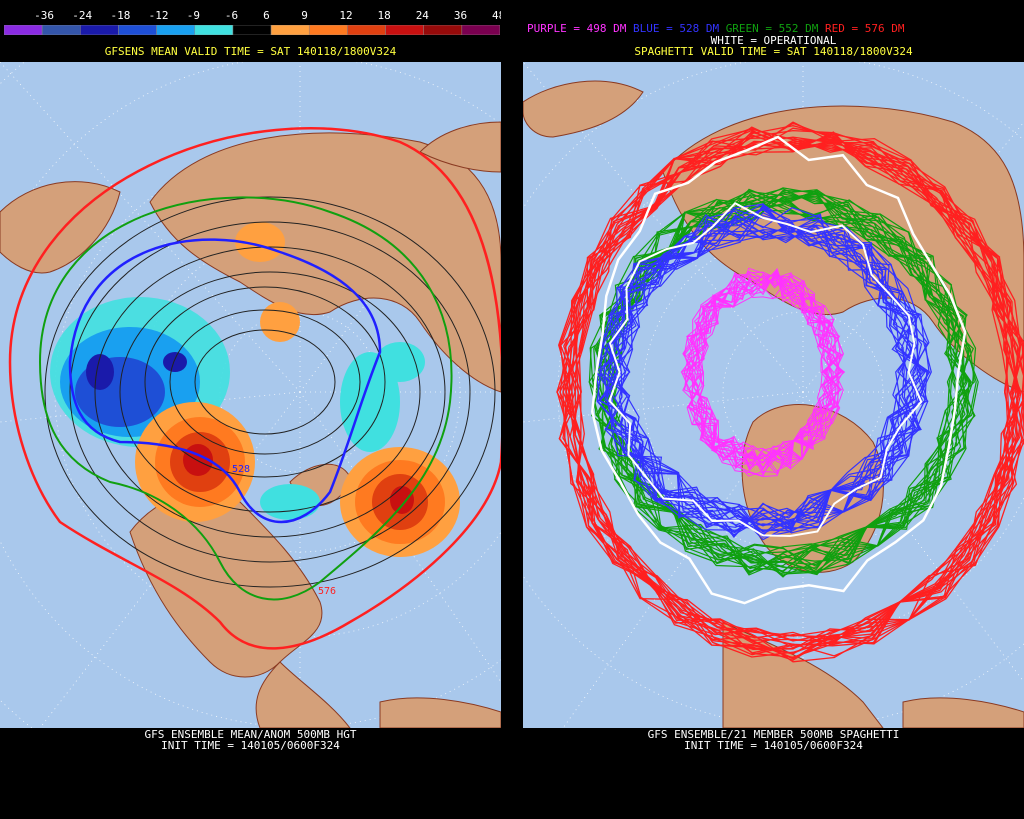 The height and width of the screenshot is (819, 1024). What do you see at coordinates (231, 15) in the screenshot?
I see `colorbar-tick-label: -6` at bounding box center [231, 15].